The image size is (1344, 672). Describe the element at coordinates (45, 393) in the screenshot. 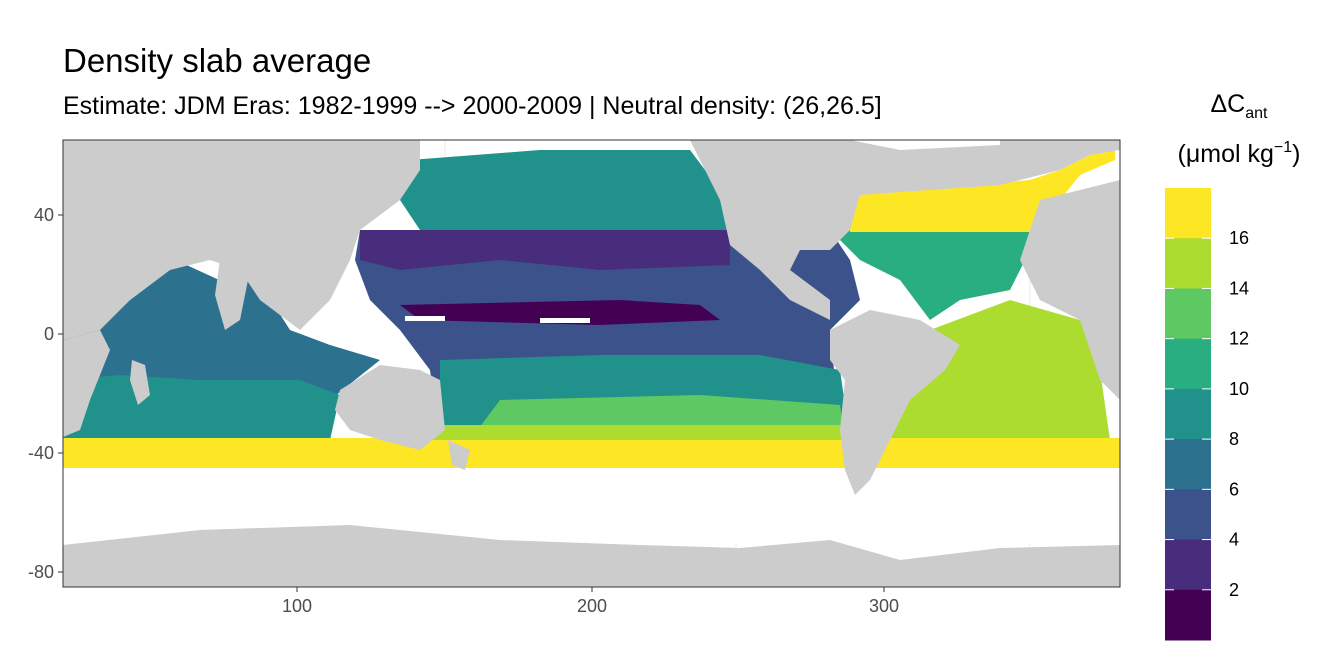

I see `y-axis: 40 0 -40 -80` at that location.